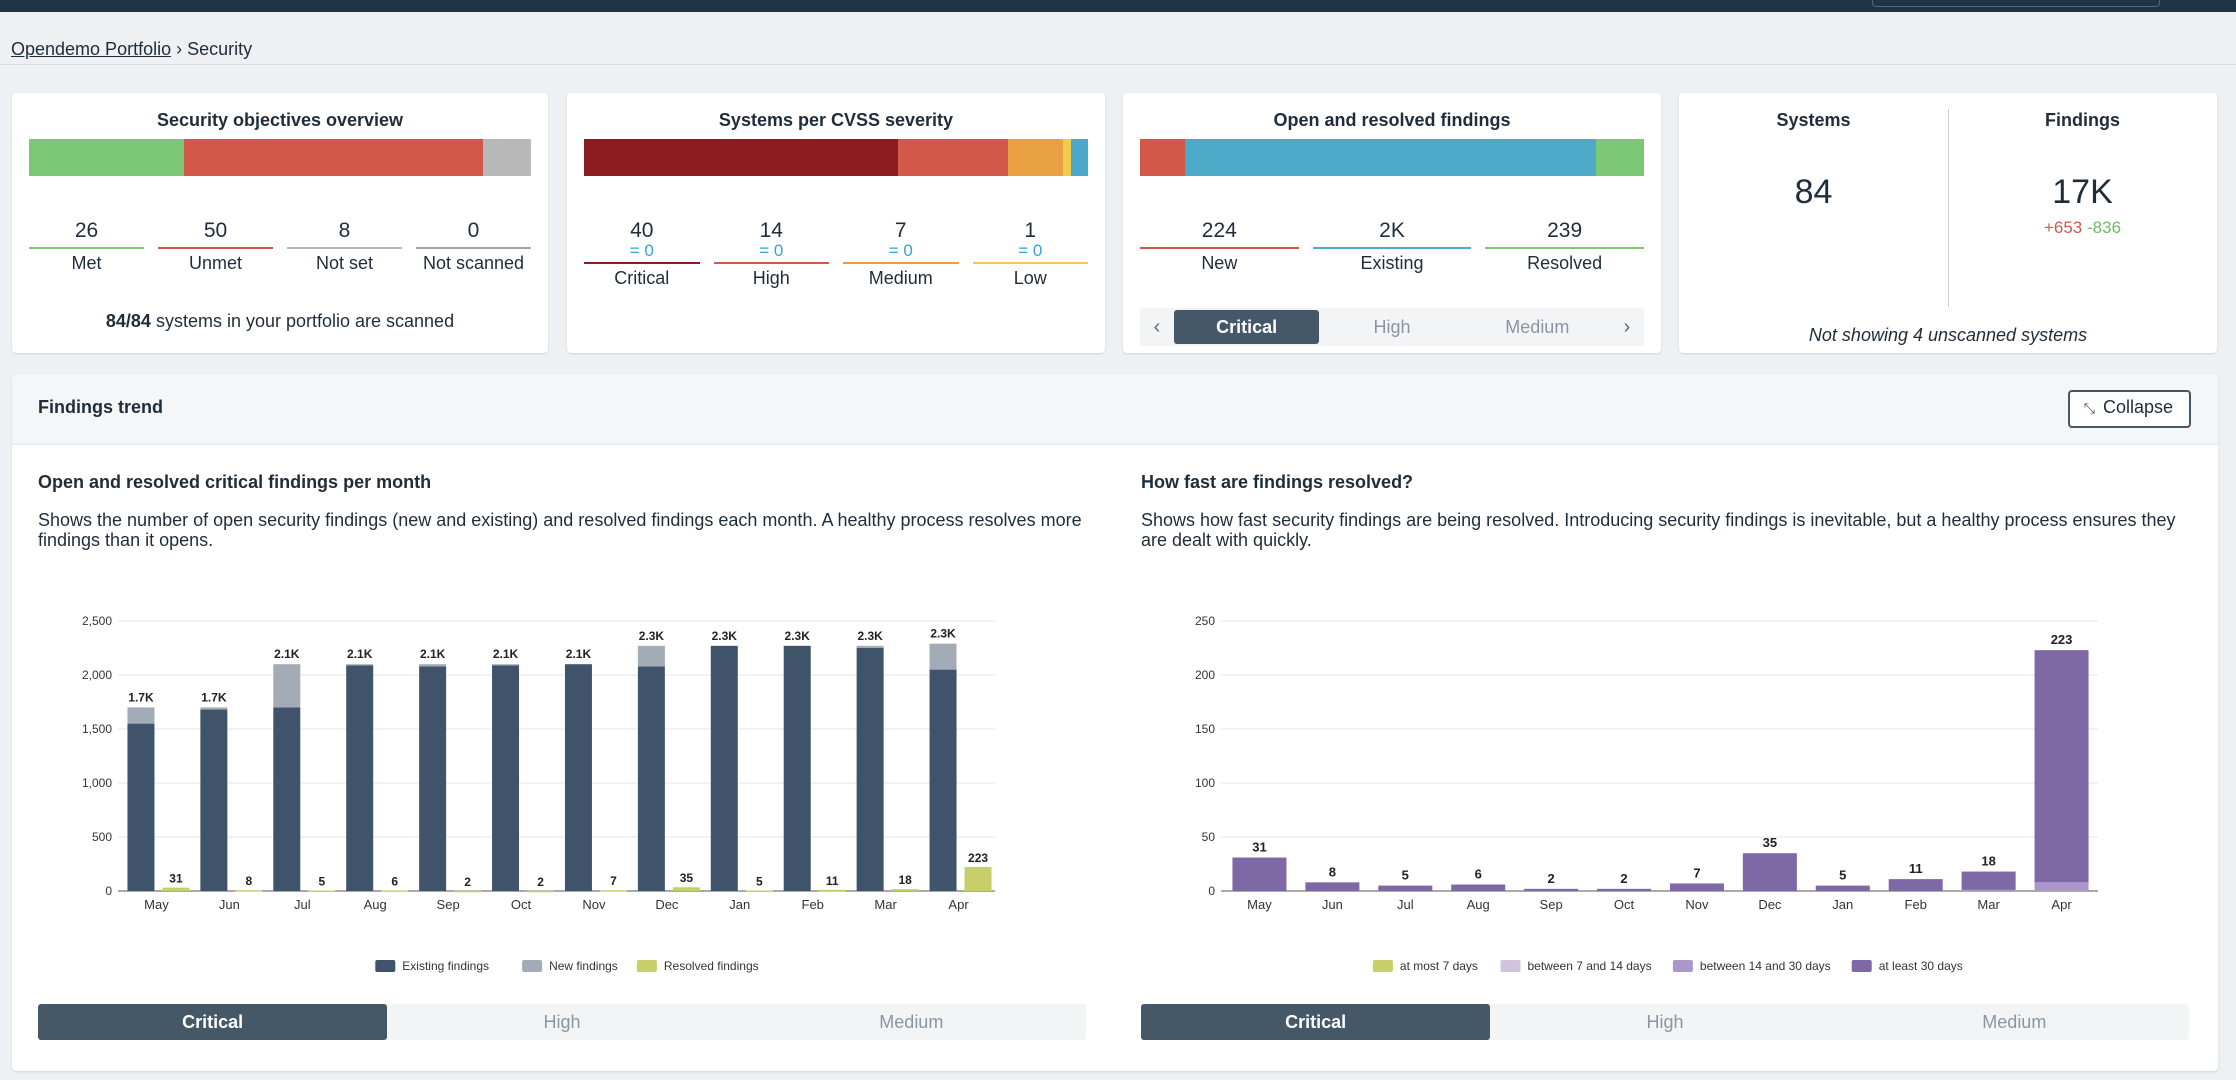  What do you see at coordinates (1624, 904) in the screenshot?
I see `x-tick-label: Oct` at bounding box center [1624, 904].